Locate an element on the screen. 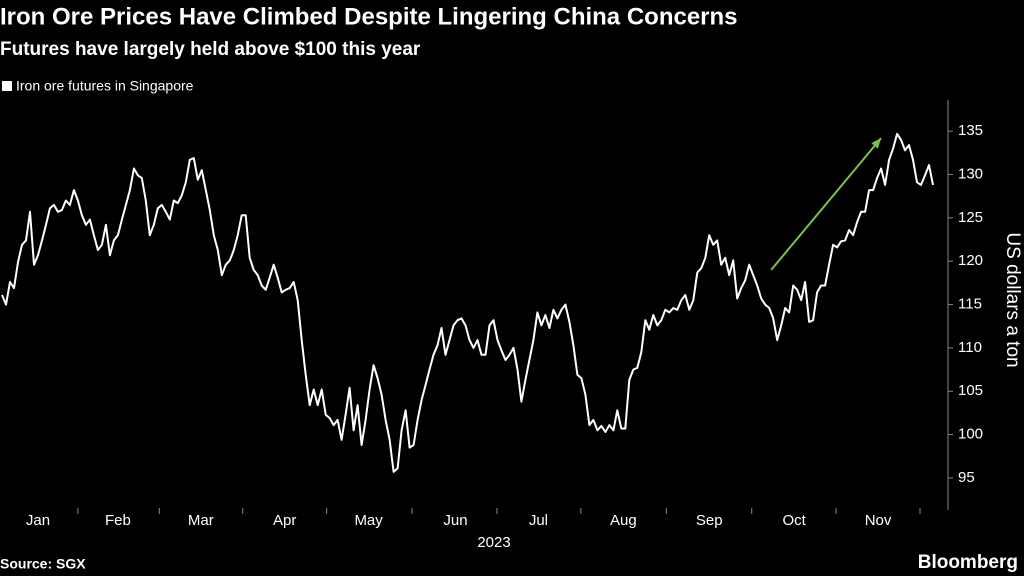 The height and width of the screenshot is (576, 1024). x-tick-label: May is located at coordinates (368, 520).